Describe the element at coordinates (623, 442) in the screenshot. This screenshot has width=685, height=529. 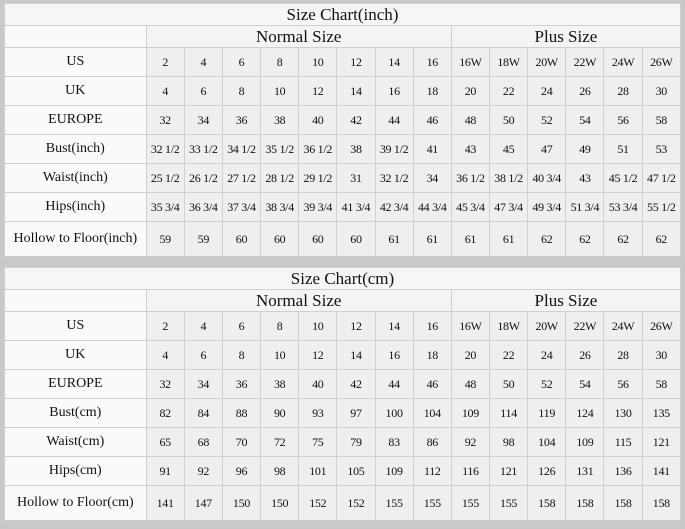
I see `value-cell: 115` at that location.